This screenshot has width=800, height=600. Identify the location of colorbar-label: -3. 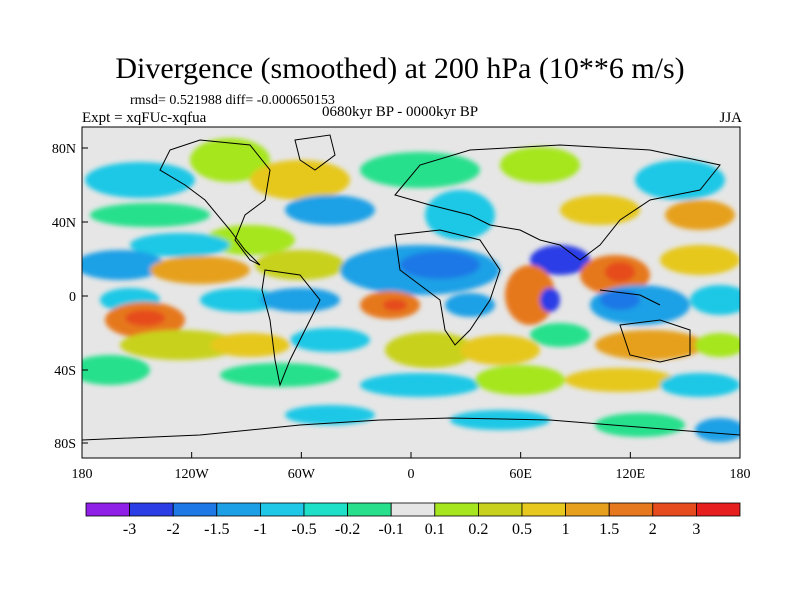
(129, 529).